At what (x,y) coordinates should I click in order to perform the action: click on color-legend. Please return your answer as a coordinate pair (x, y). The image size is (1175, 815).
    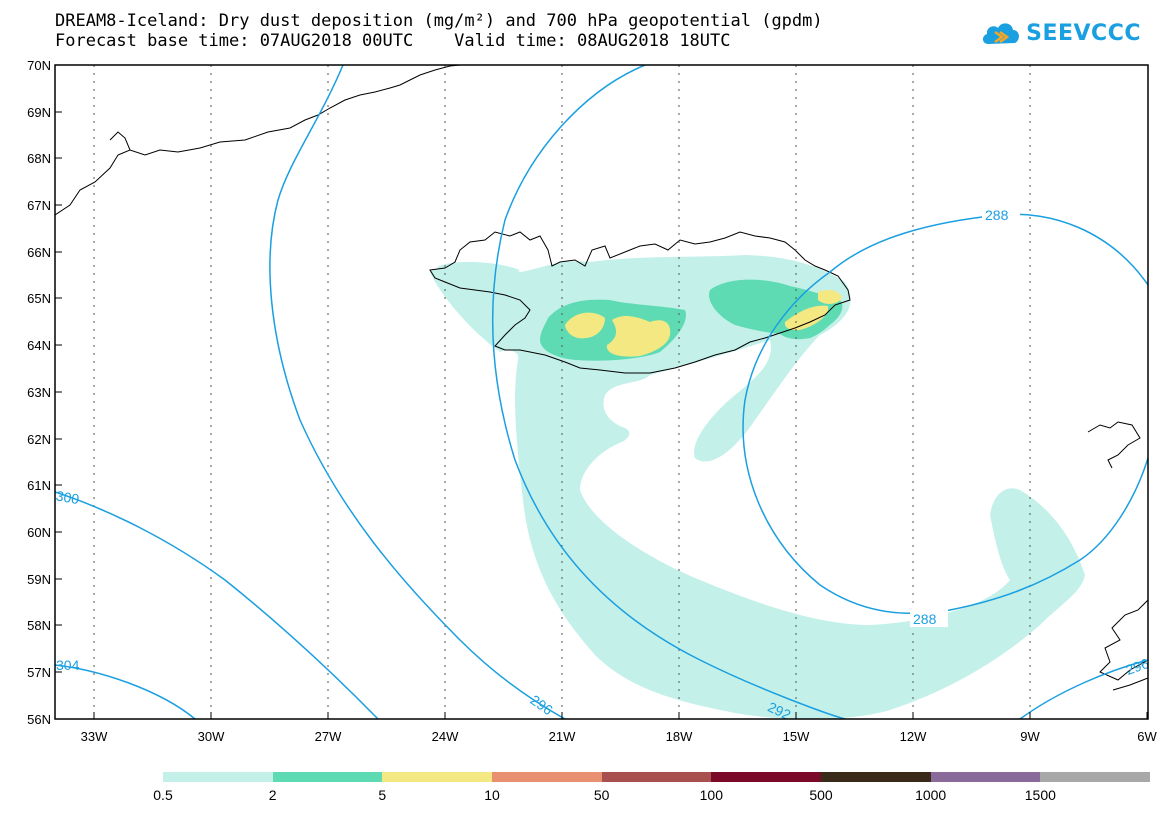
    Looking at the image, I should click on (657, 777).